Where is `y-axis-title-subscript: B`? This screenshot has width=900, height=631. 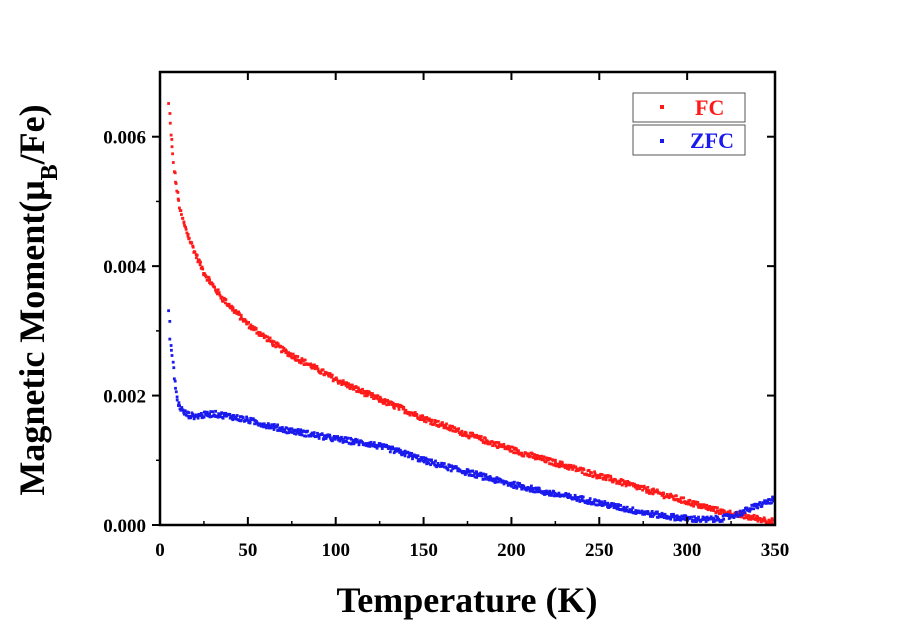 y-axis-title-subscript: B is located at coordinates (50, 172).